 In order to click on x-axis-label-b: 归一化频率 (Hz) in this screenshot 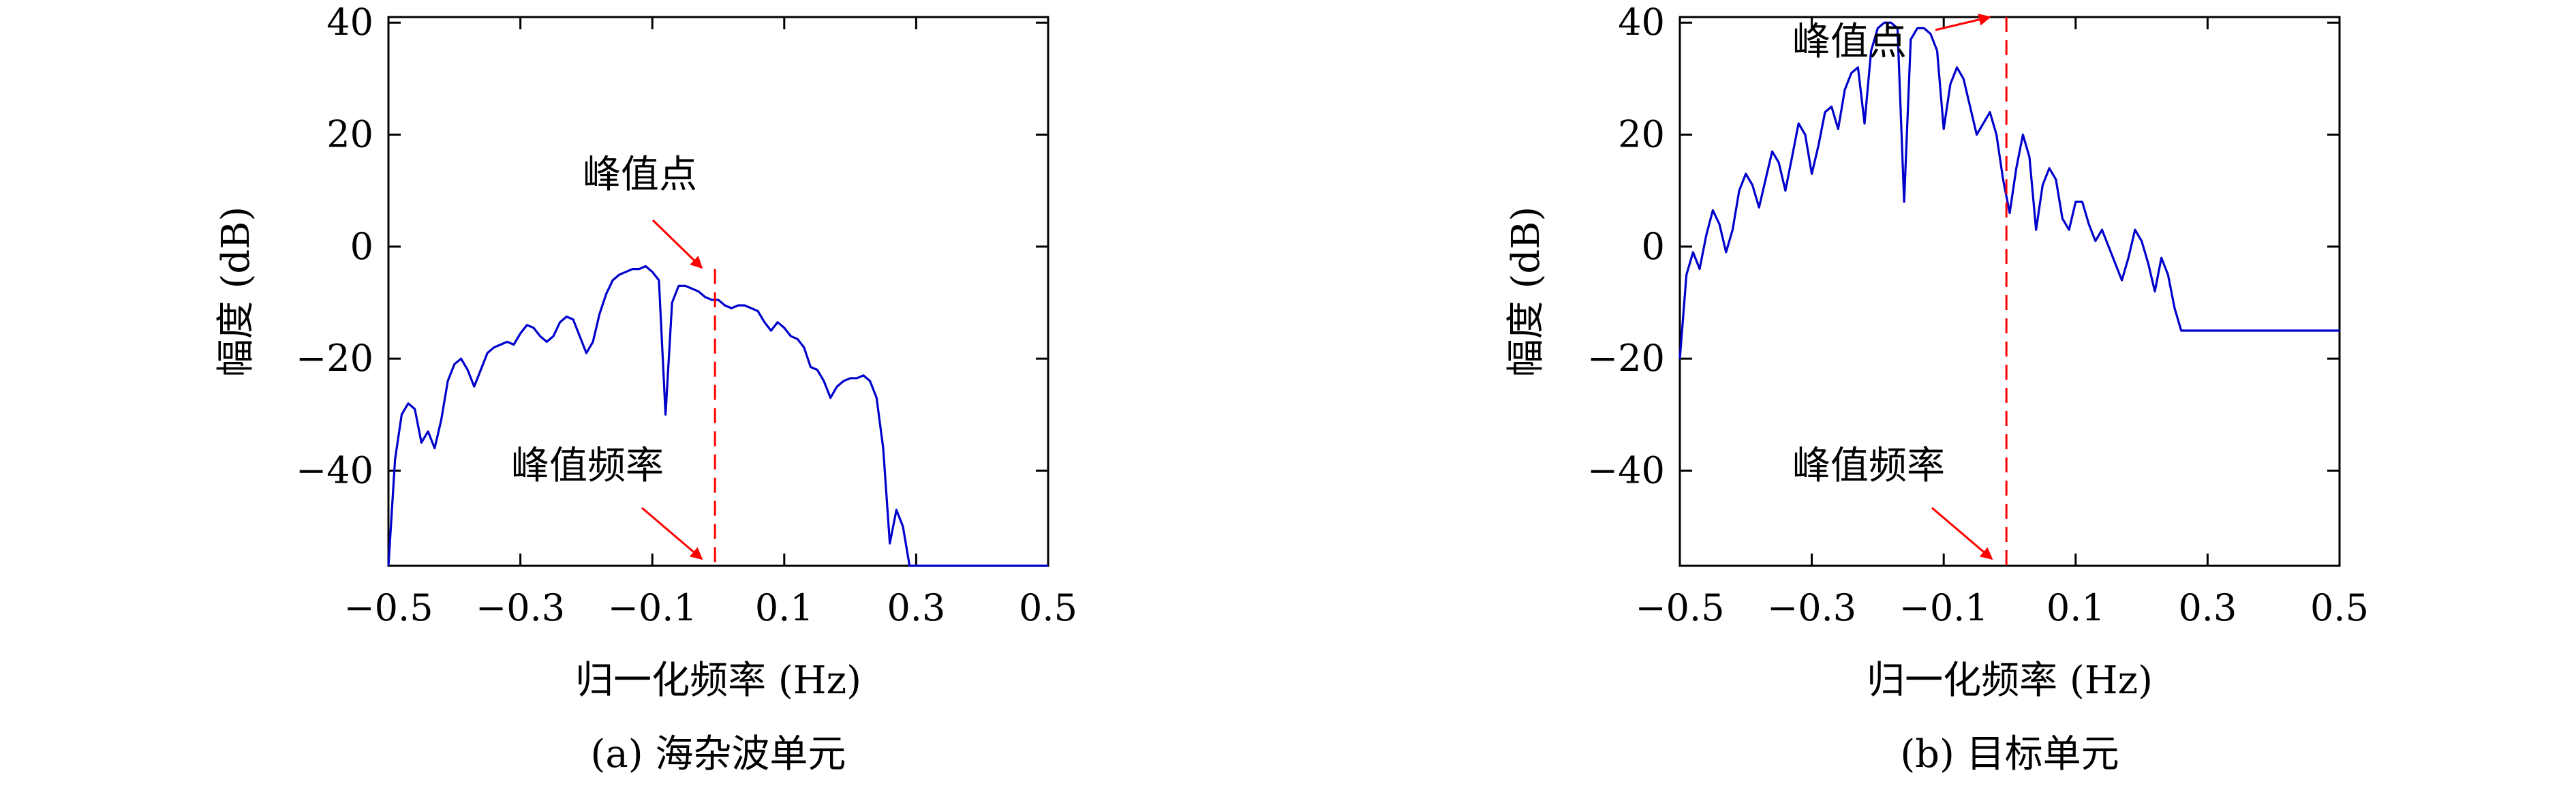, I will do `click(2010, 681)`.